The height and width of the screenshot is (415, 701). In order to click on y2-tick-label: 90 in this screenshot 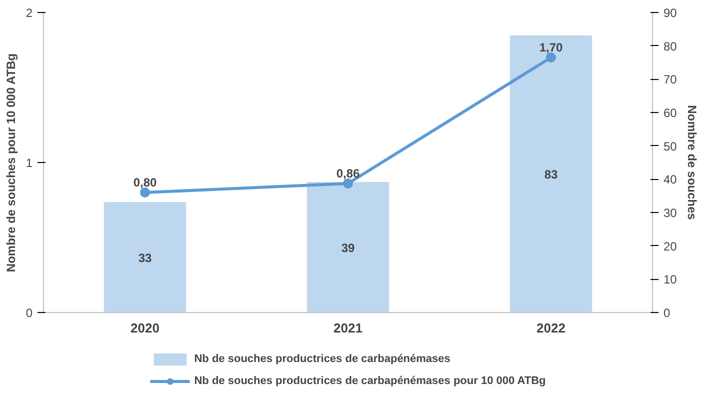, I will do `click(671, 13)`.